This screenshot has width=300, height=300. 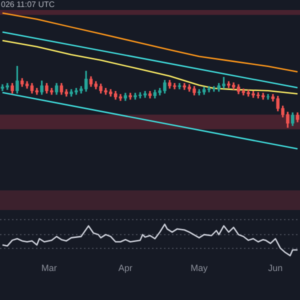 I want to click on text: 026 11:07 UTC, so click(x=28, y=4).